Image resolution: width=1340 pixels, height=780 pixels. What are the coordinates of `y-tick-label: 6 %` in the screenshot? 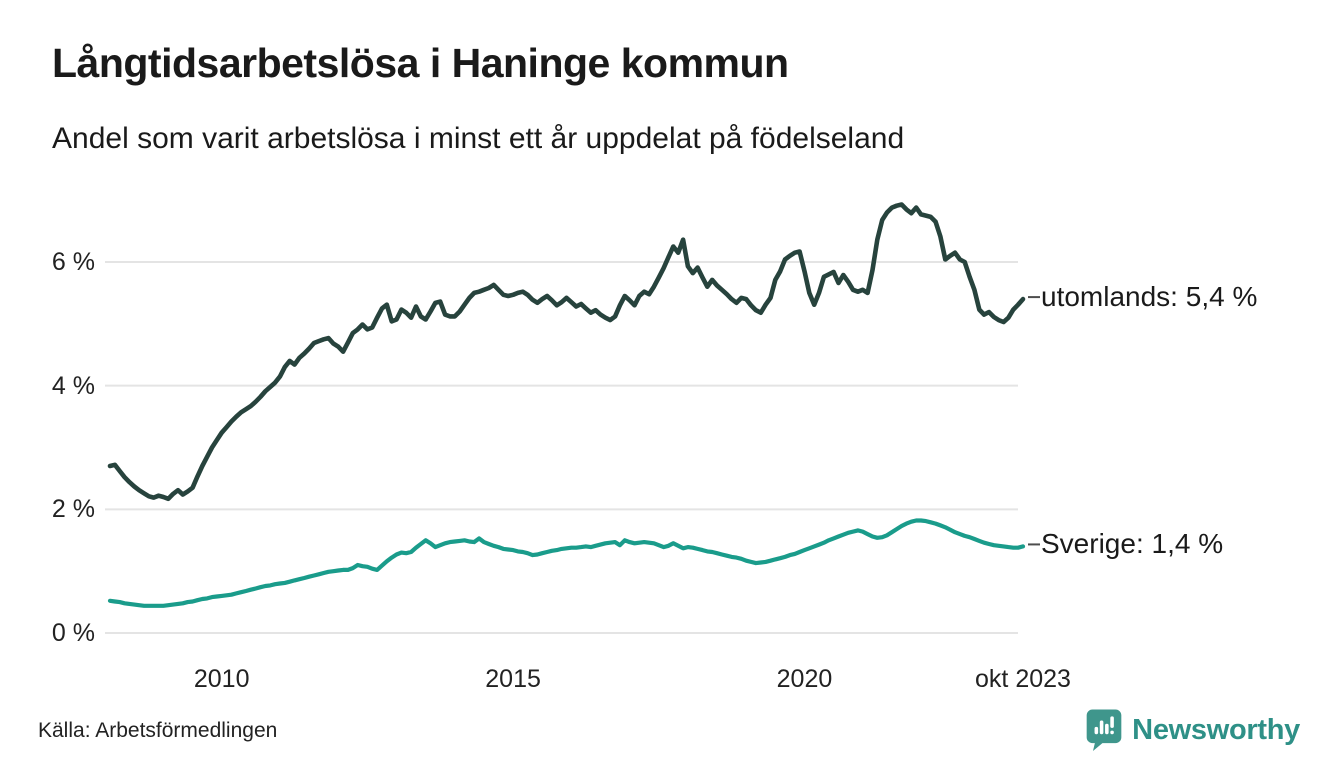 It's located at (73, 262).